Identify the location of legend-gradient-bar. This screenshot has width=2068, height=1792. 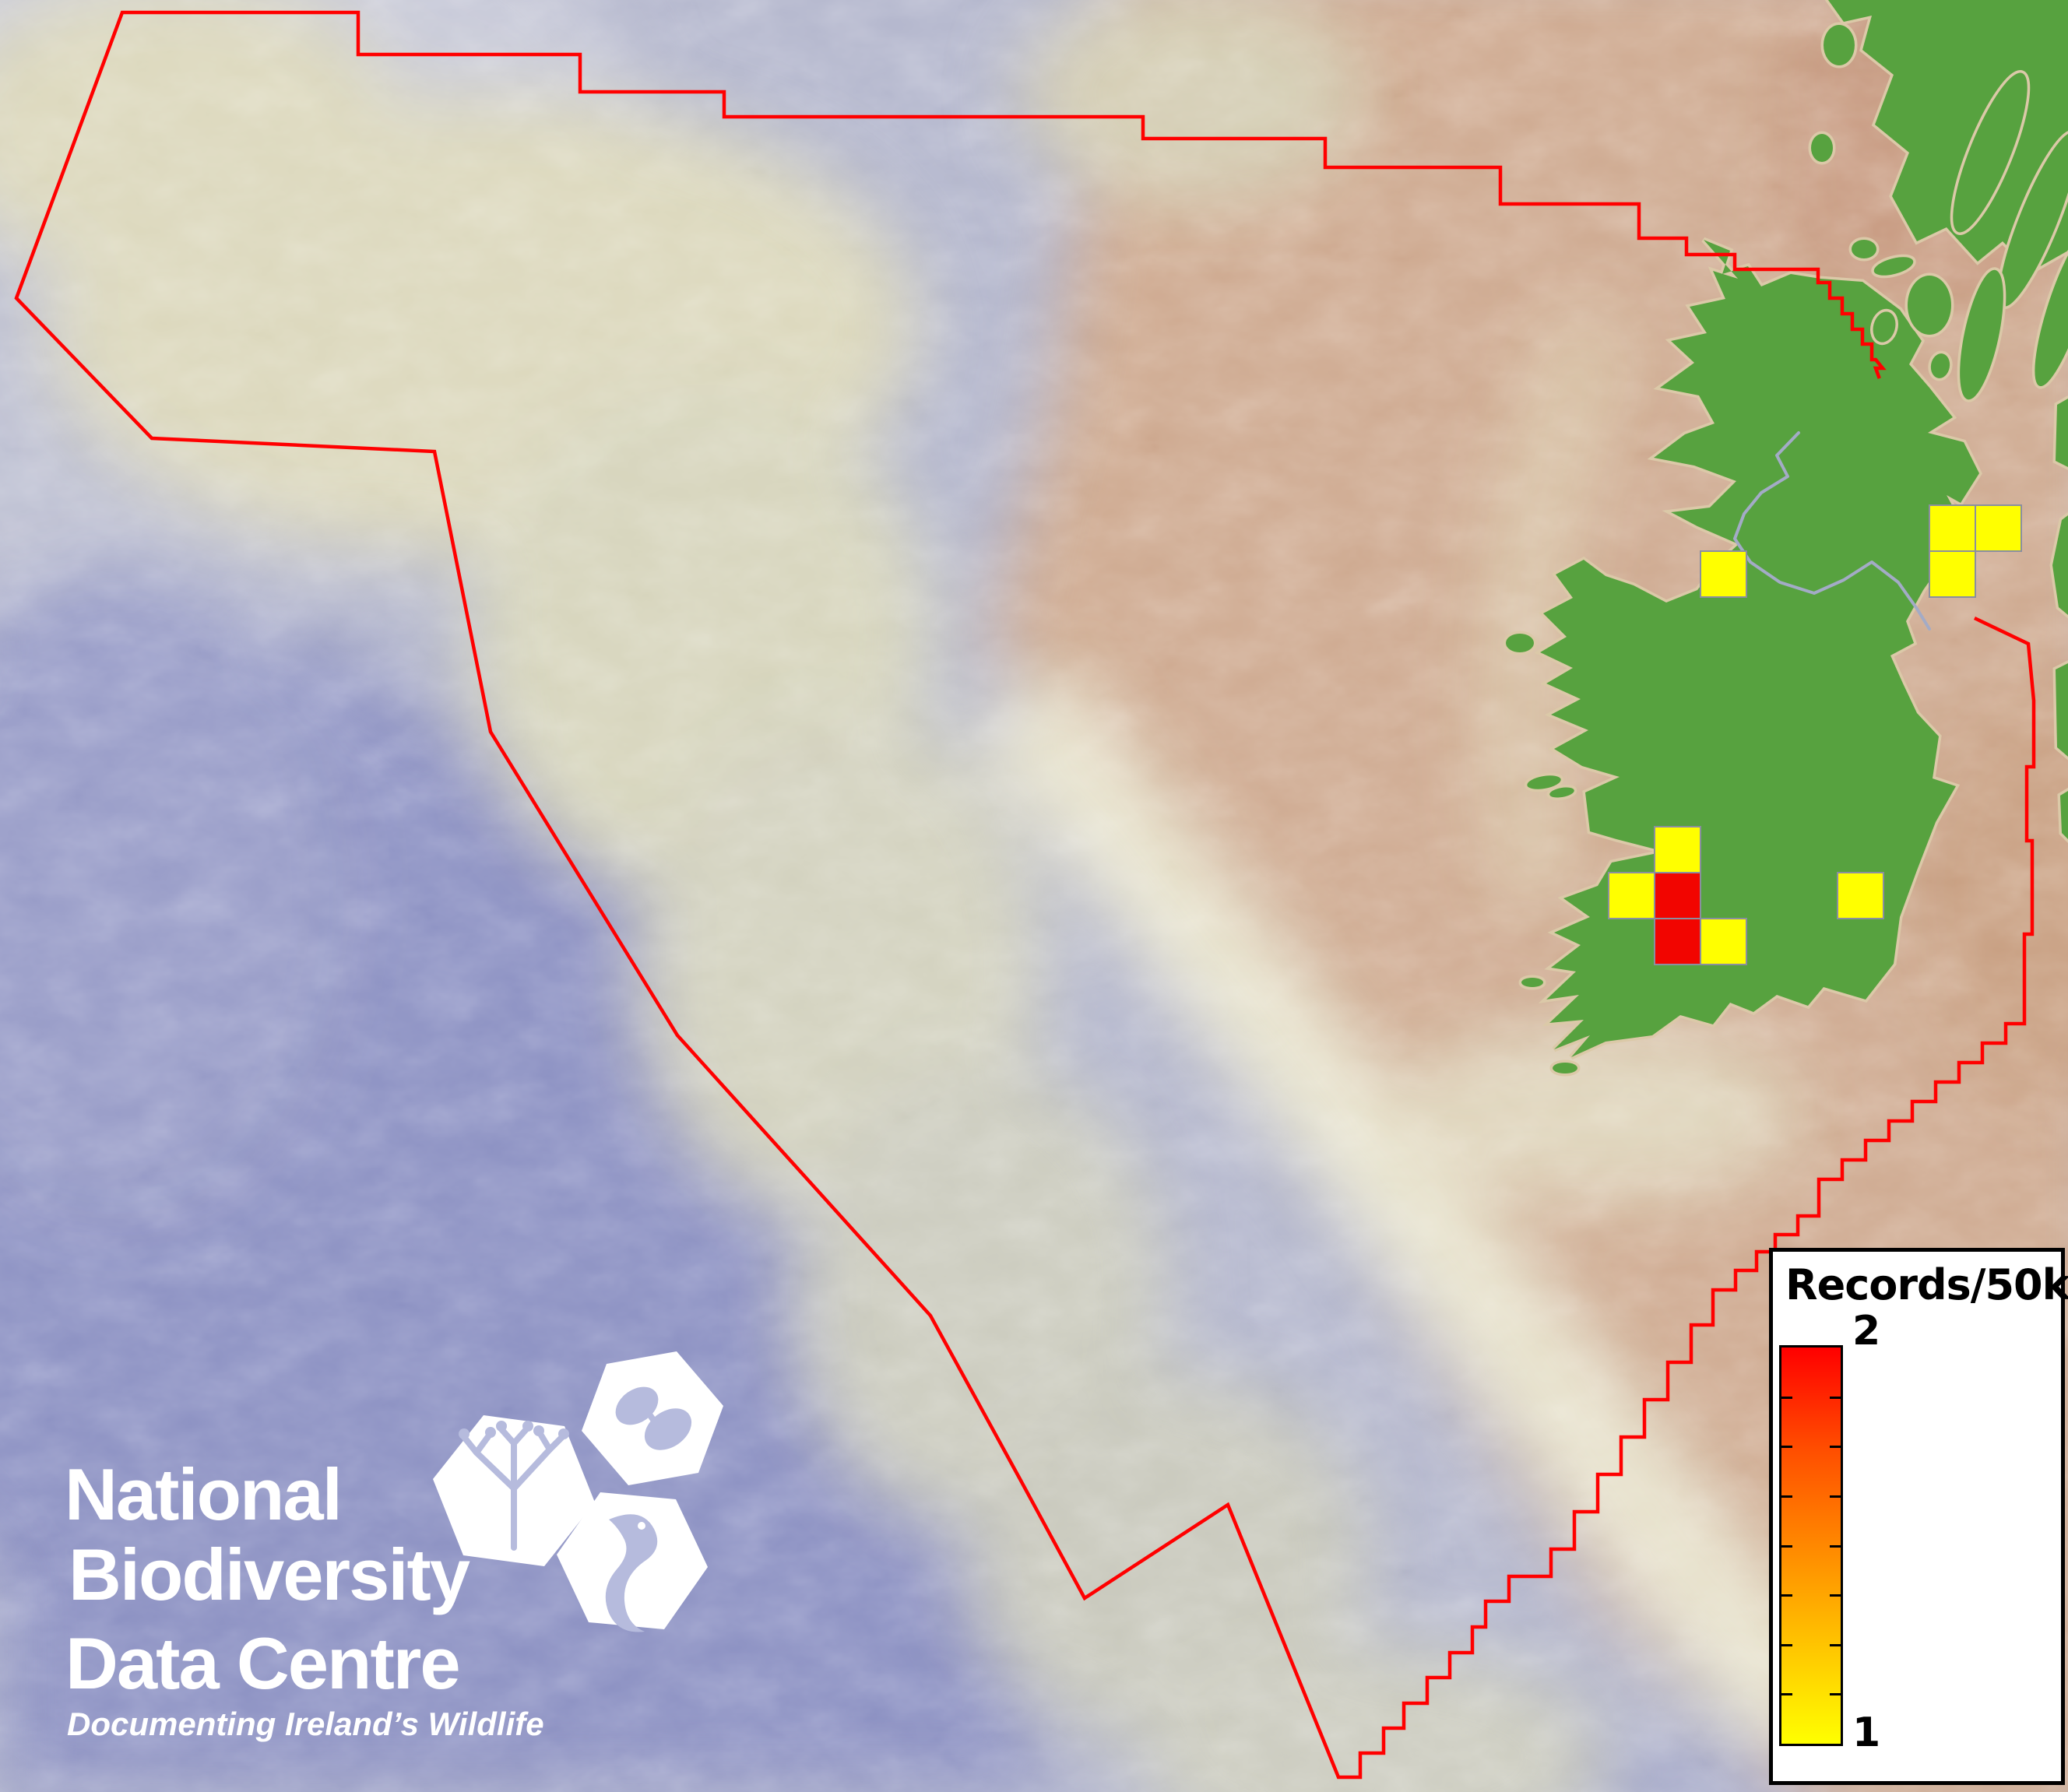
(1811, 1545).